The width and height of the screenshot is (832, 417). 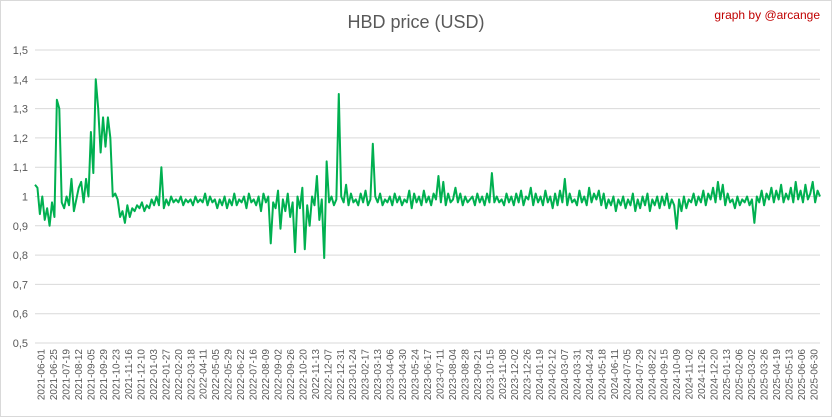 I want to click on x-tick-label: 2021-06-01, so click(x=42, y=375).